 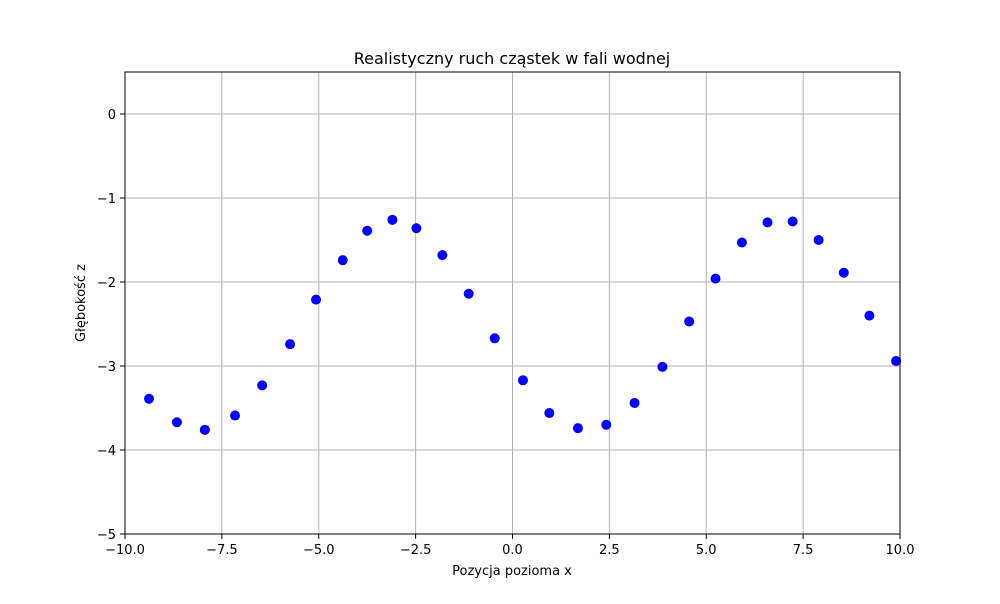 I want to click on x-tick-label: 2.5, so click(x=609, y=550).